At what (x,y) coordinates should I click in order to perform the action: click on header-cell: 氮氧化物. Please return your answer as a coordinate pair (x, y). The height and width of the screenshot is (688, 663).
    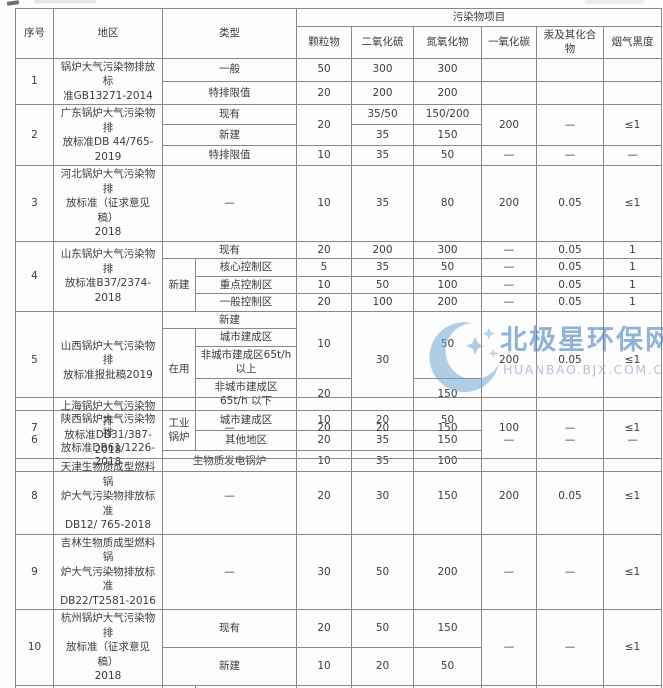
    Looking at the image, I should click on (447, 42).